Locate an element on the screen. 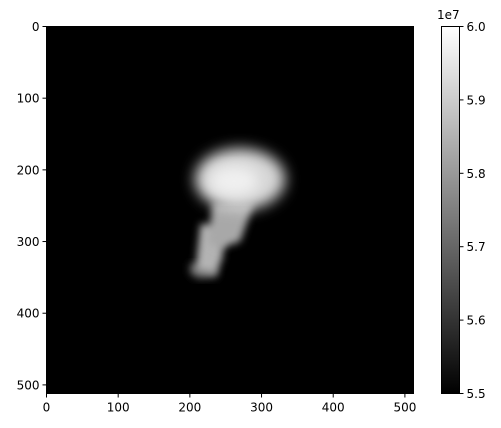  y-tick-label: 400 is located at coordinates (28, 314).